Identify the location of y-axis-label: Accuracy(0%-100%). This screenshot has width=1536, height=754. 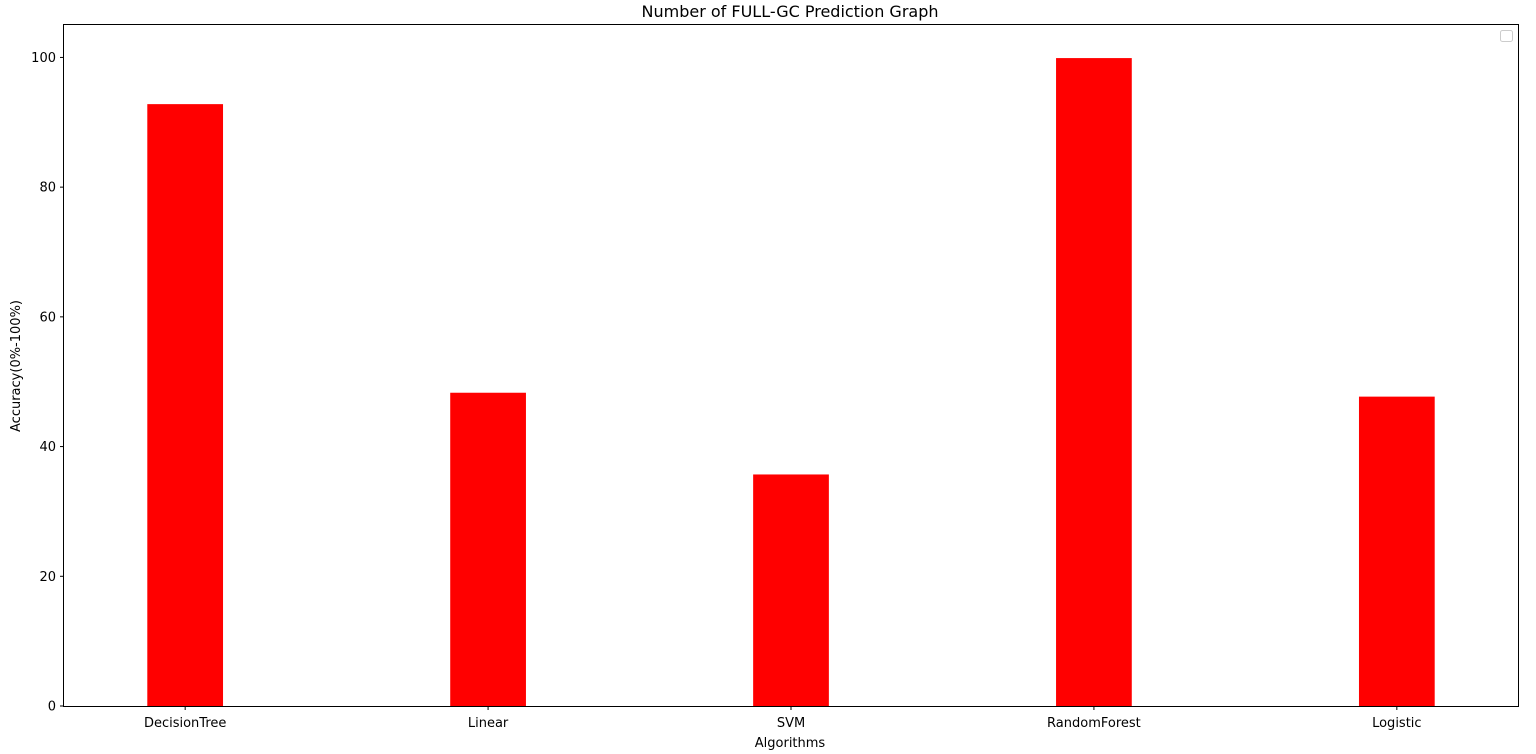
(16, 366).